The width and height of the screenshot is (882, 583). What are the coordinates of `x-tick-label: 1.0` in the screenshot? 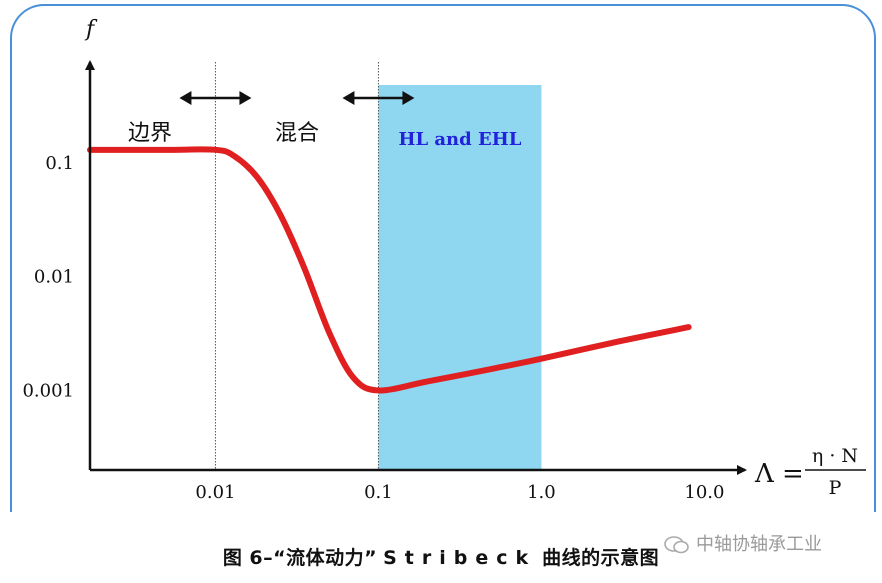 It's located at (541, 492).